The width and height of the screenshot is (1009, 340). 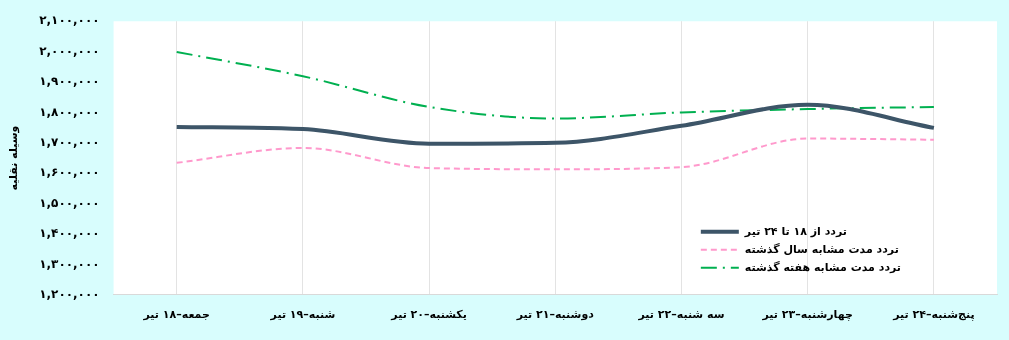 I want to click on legend-label: تردد مدت مشابه سال گذشته, so click(x=821, y=249).